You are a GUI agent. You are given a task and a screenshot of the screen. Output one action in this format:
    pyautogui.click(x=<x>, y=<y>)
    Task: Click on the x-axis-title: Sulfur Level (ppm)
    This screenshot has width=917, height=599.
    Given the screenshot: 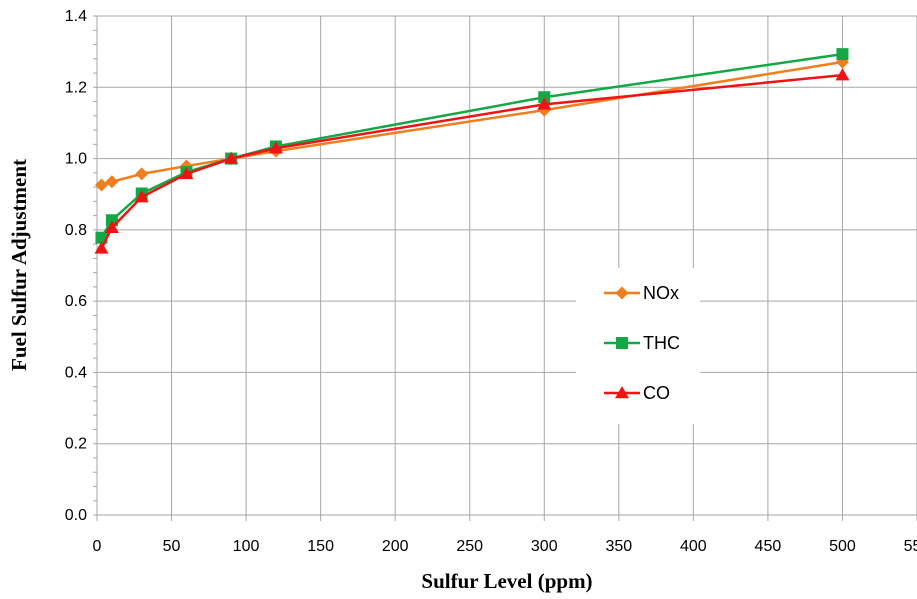 What is the action you would take?
    pyautogui.click(x=506, y=581)
    